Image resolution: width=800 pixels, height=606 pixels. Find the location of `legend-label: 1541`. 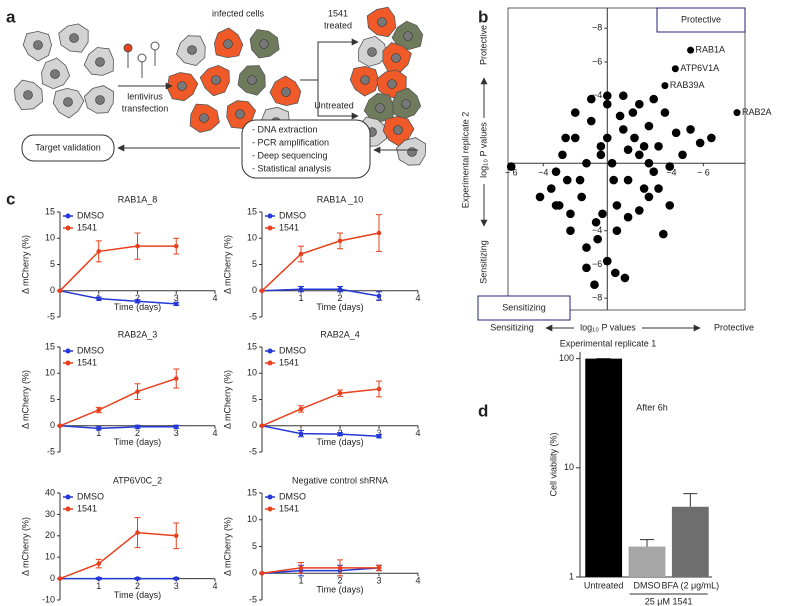

legend-label: 1541 is located at coordinates (289, 508).